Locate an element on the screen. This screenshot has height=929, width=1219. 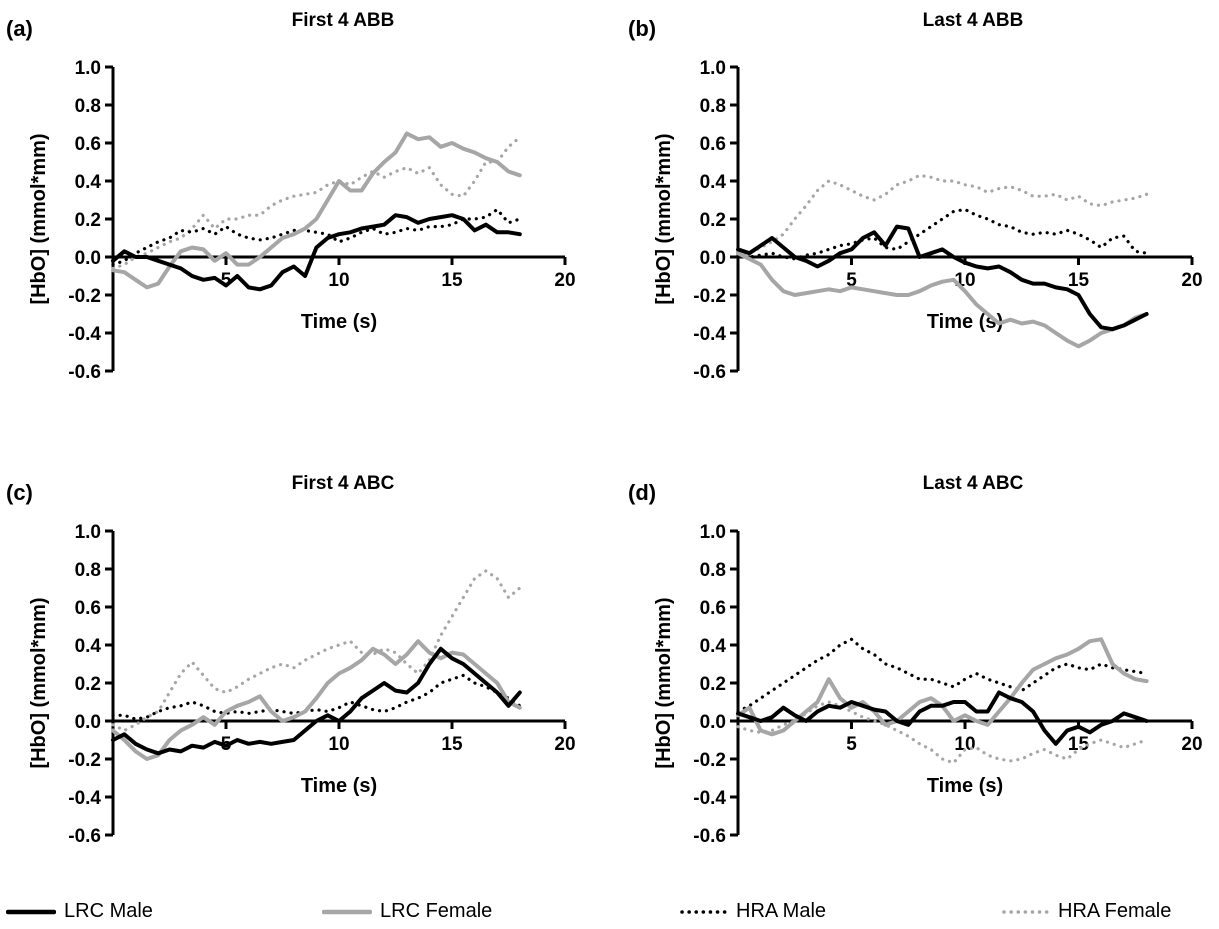
legend-swatch-lrc-male is located at coordinates (31, 911).